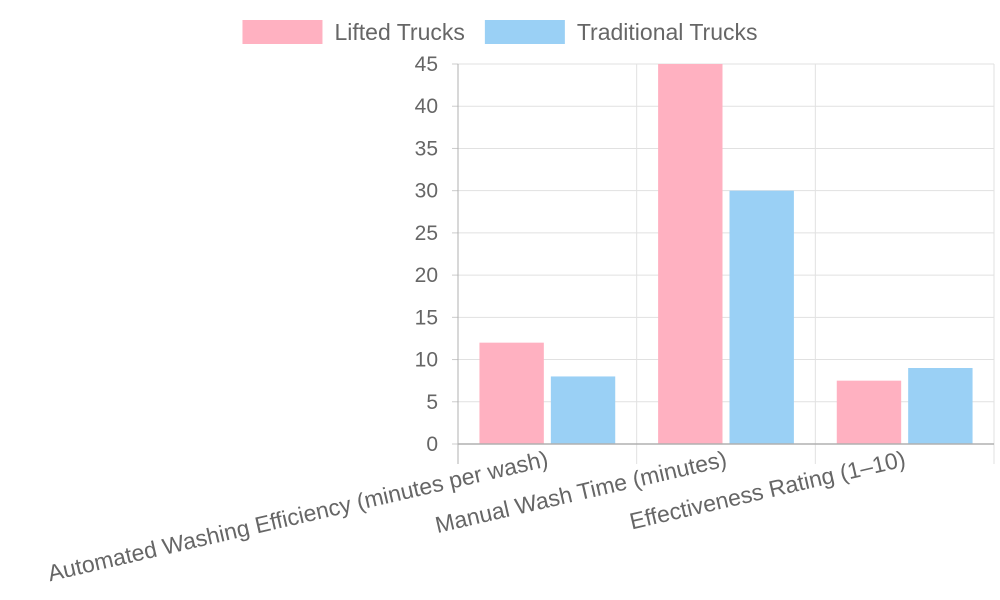 The width and height of the screenshot is (1000, 600). I want to click on y-tick-label: 0, so click(432, 444).